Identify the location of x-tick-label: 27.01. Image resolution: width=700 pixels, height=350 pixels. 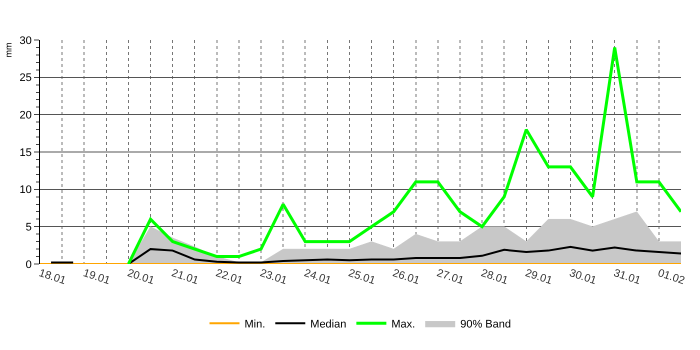
(450, 277).